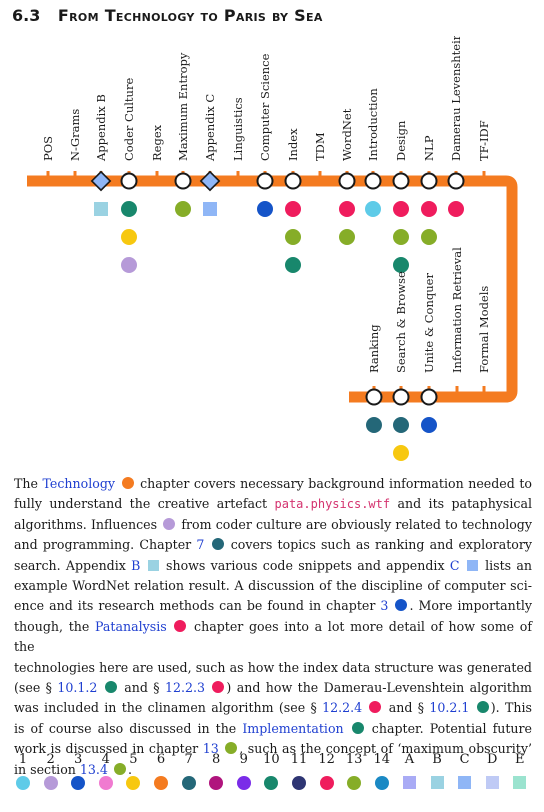  I want to click on legend-label: E, so click(520, 759).